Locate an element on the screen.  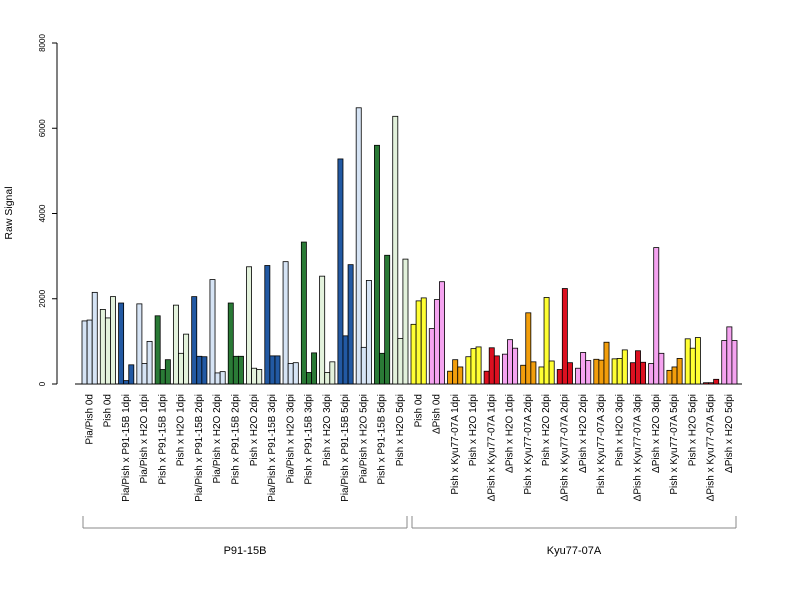
x-tick-label: Pish x Kyu77-07A 5dpi is located at coordinates (674, 444).